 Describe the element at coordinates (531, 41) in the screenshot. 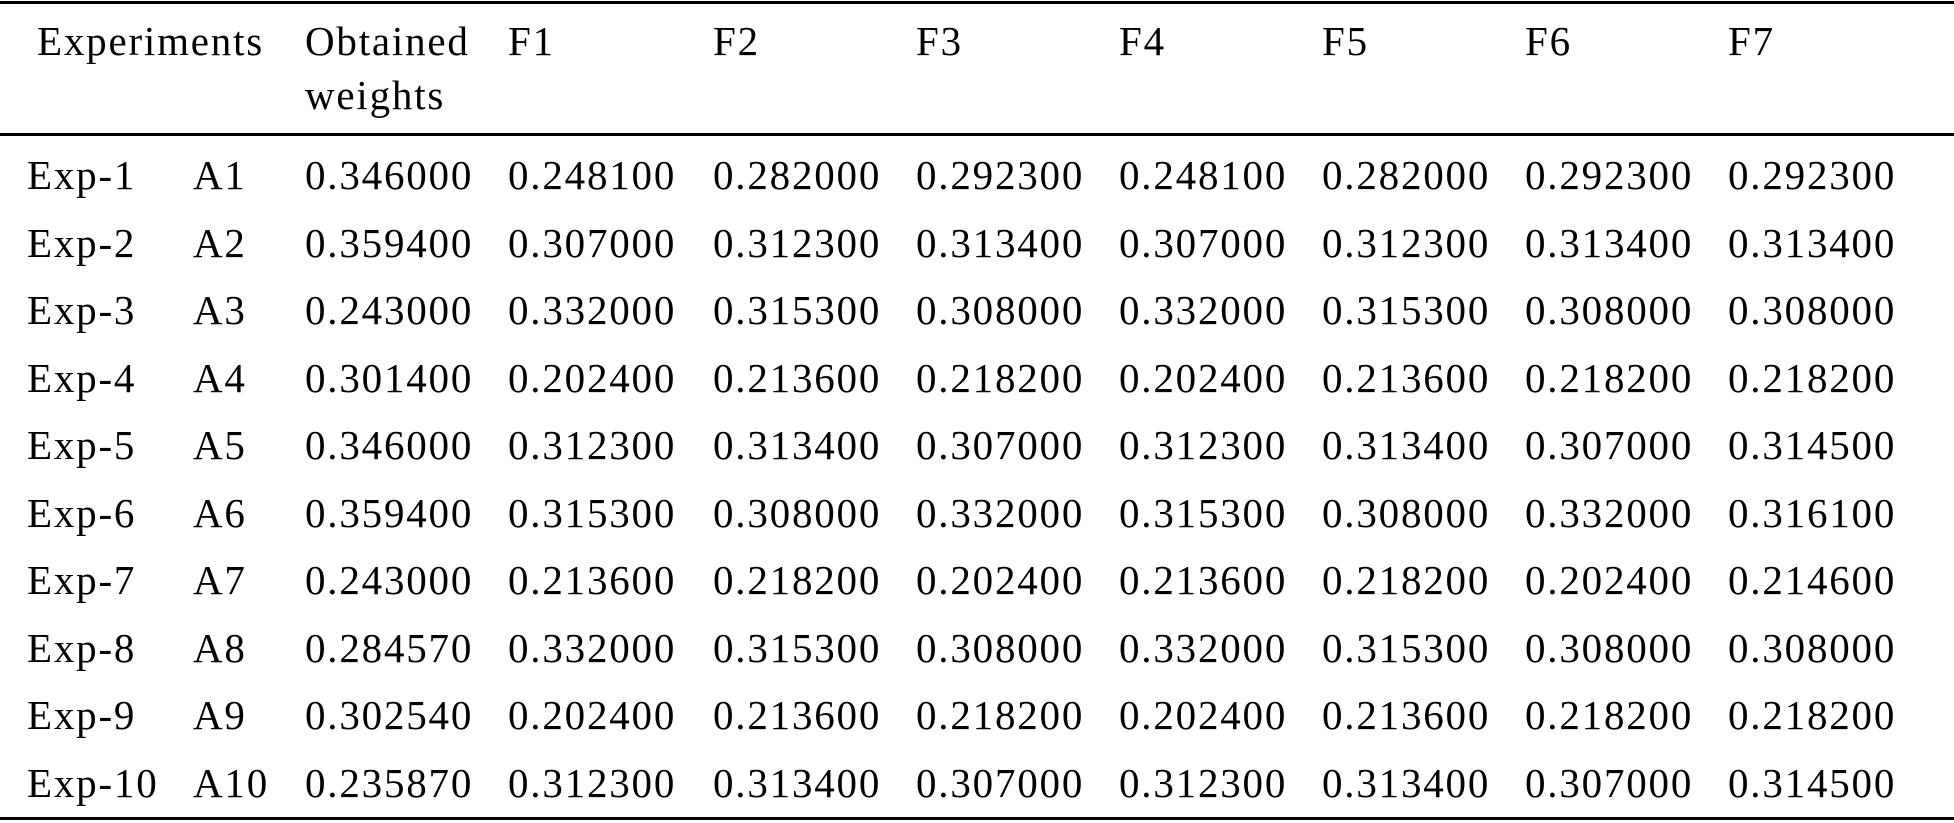

I see `column-header: F1` at that location.